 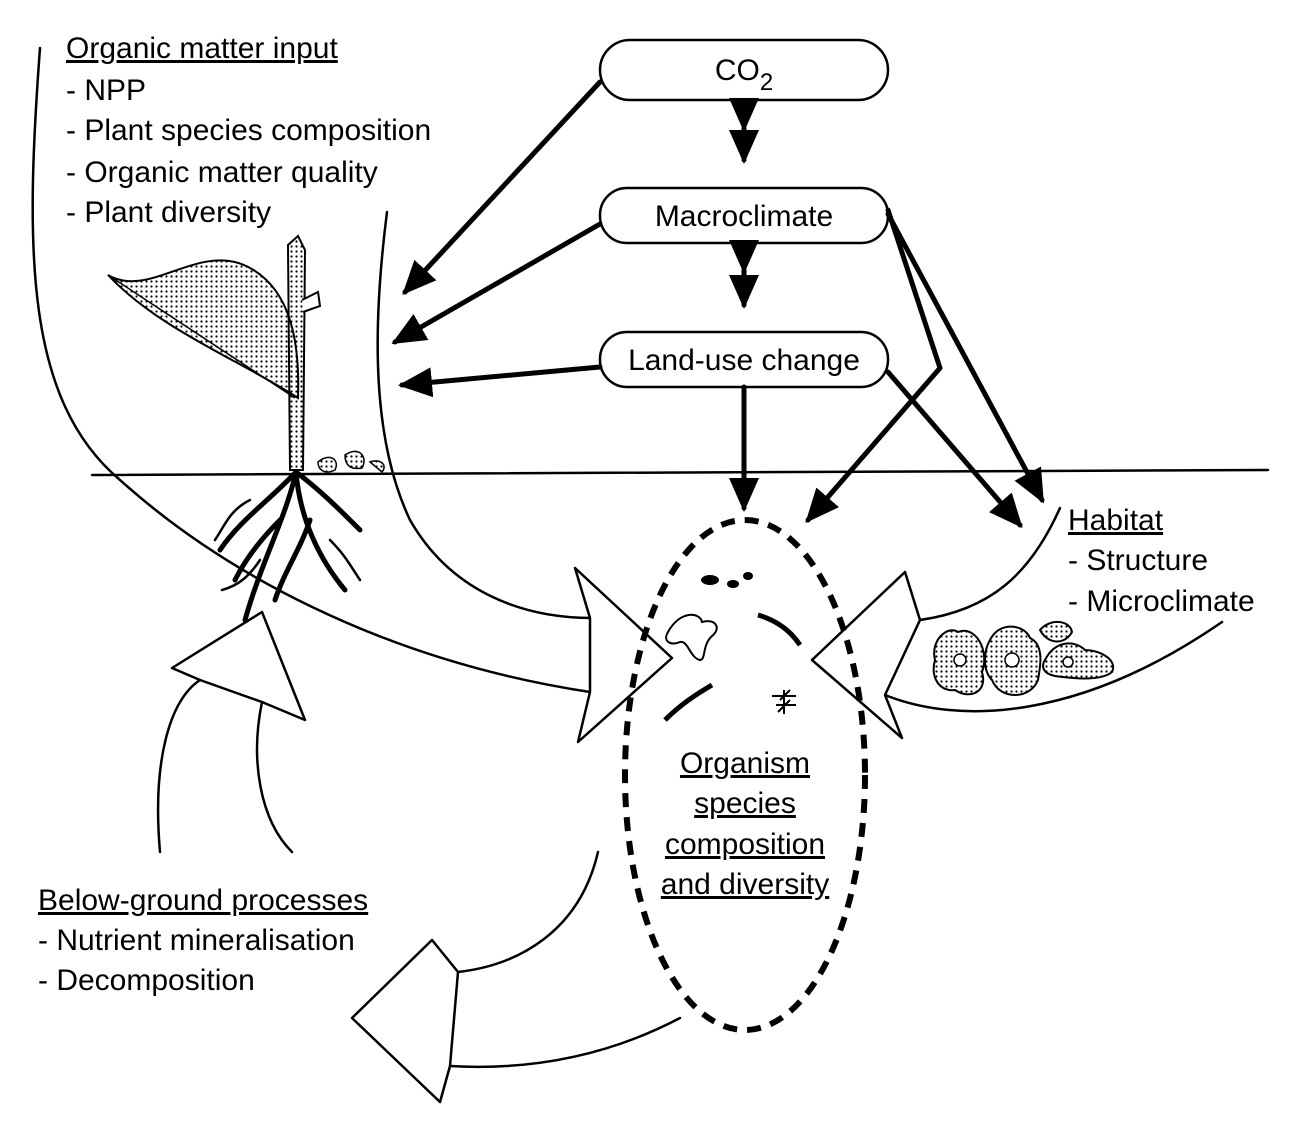 What do you see at coordinates (565, 1042) in the screenshot?
I see `belowground-curve-lower` at bounding box center [565, 1042].